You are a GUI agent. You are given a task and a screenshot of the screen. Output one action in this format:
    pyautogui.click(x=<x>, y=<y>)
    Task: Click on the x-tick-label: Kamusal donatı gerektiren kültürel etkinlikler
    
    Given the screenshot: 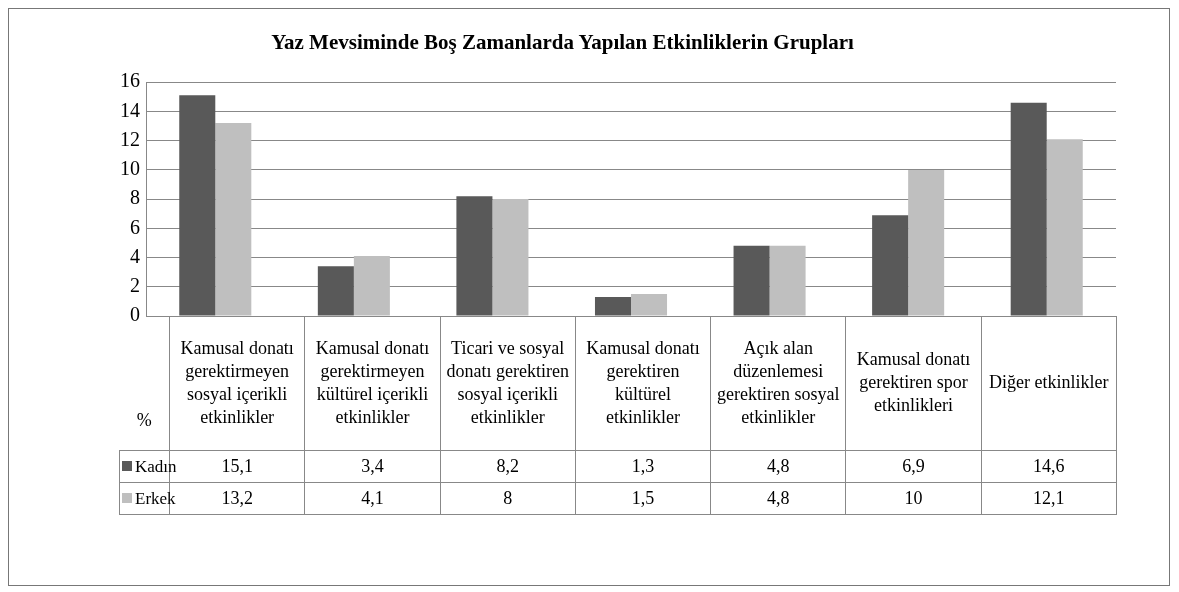 What is the action you would take?
    pyautogui.click(x=643, y=383)
    